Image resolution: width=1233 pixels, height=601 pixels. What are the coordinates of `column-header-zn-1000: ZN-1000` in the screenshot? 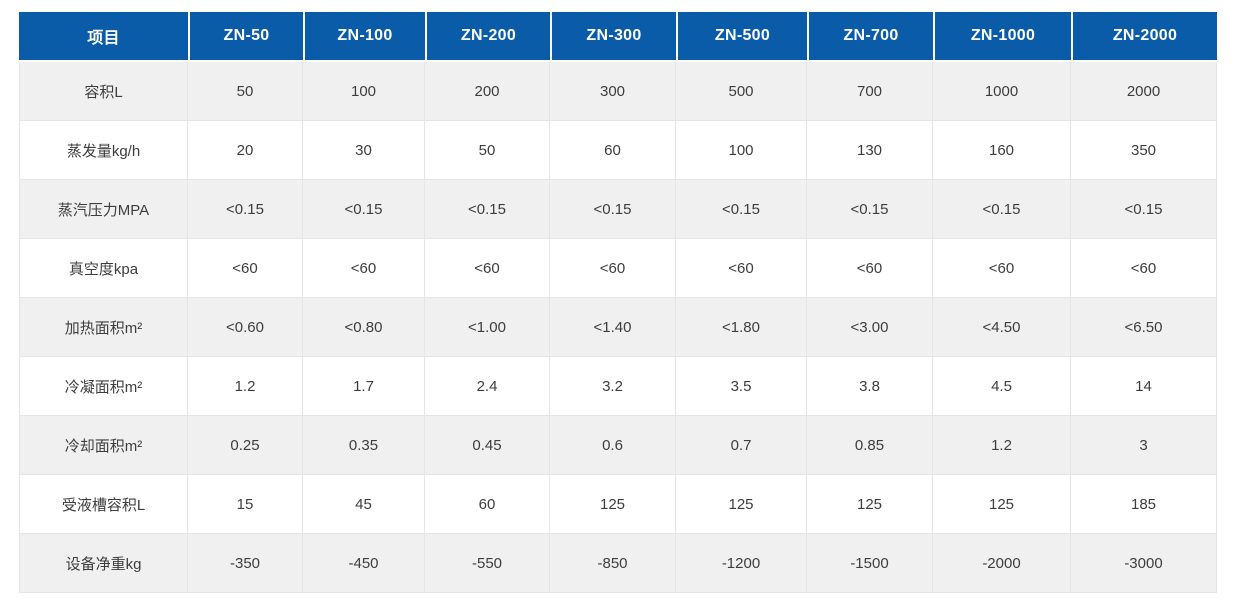 It's located at (1002, 37).